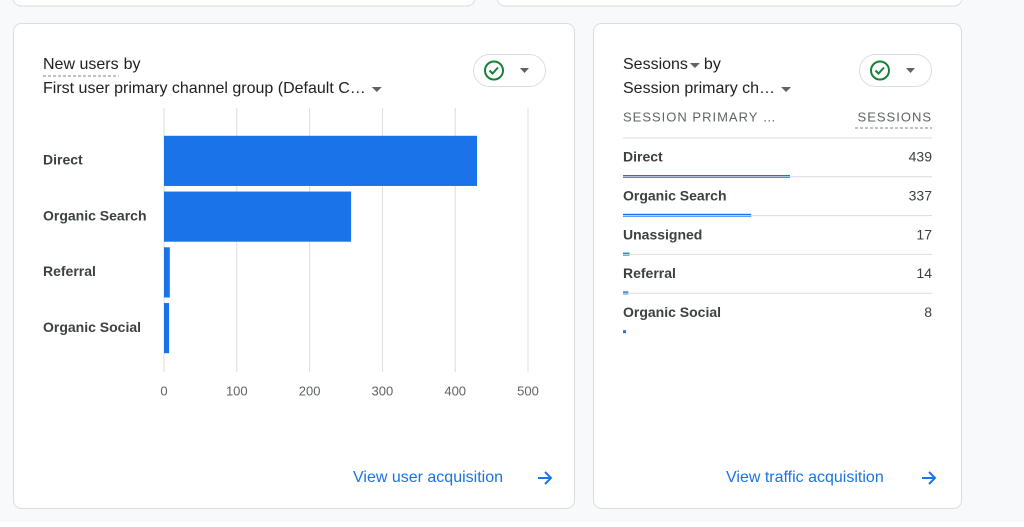  I want to click on row-value: 8, so click(928, 312).